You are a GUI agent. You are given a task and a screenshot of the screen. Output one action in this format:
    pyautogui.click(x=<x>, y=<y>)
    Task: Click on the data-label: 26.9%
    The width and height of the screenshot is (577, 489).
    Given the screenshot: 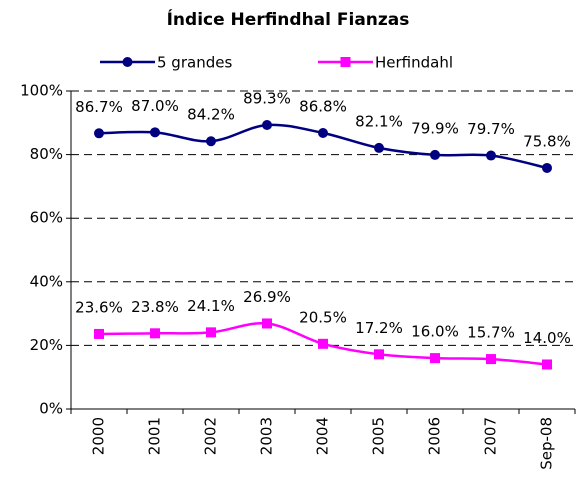 What is the action you would take?
    pyautogui.click(x=267, y=297)
    